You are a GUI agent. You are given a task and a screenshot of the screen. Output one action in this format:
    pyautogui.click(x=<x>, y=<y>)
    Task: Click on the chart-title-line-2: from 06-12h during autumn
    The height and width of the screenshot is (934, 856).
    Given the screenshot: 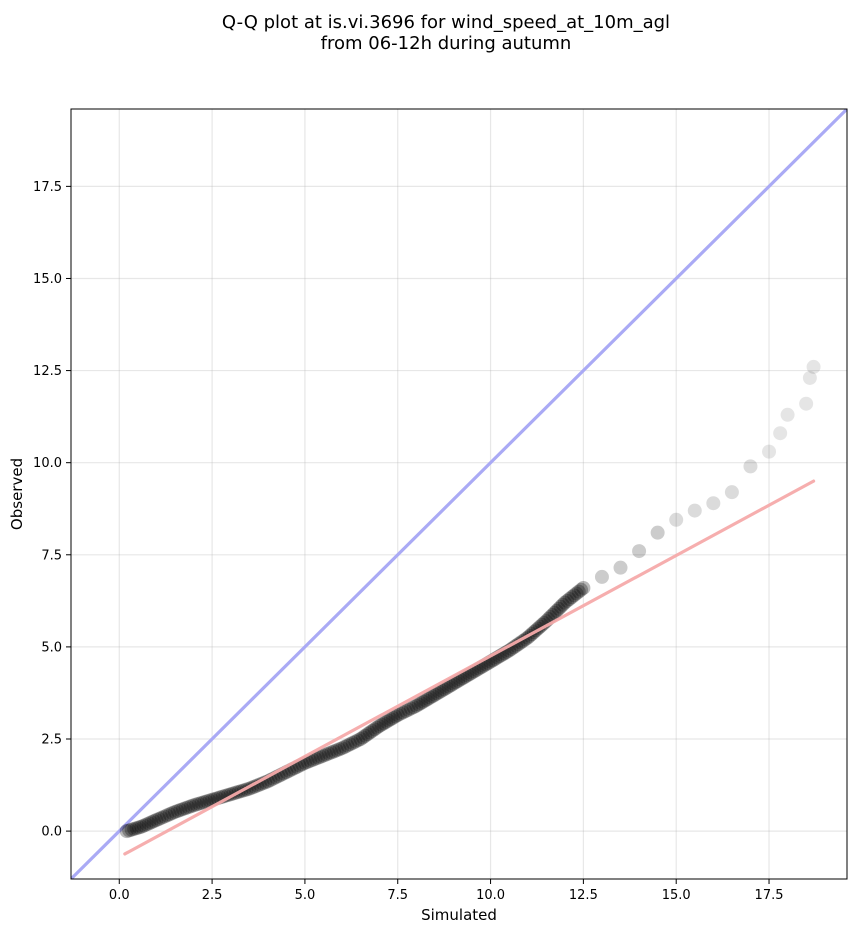 What is the action you would take?
    pyautogui.click(x=446, y=43)
    